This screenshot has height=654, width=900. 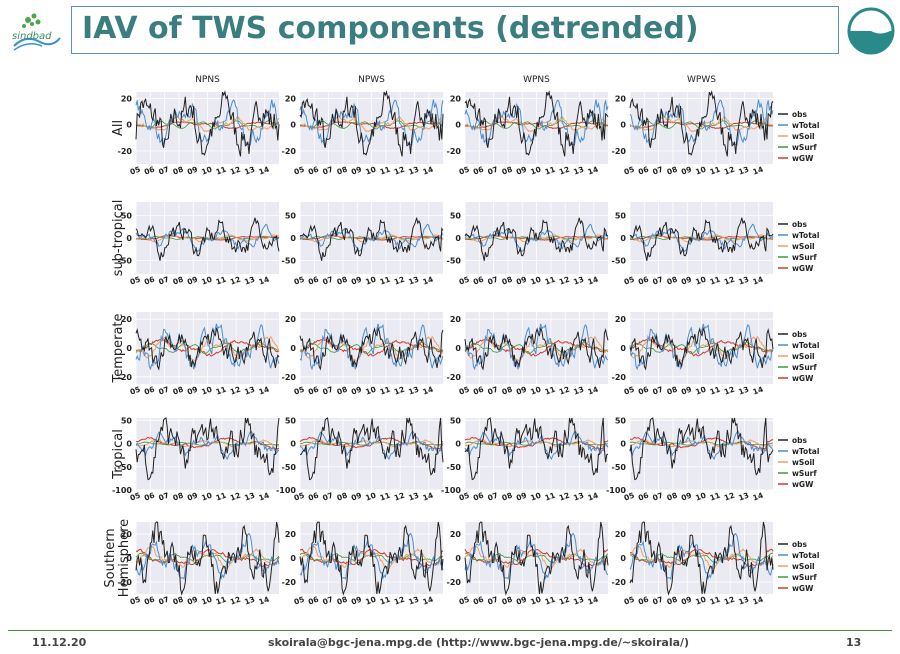 I want to click on footer-divider, so click(x=450, y=630).